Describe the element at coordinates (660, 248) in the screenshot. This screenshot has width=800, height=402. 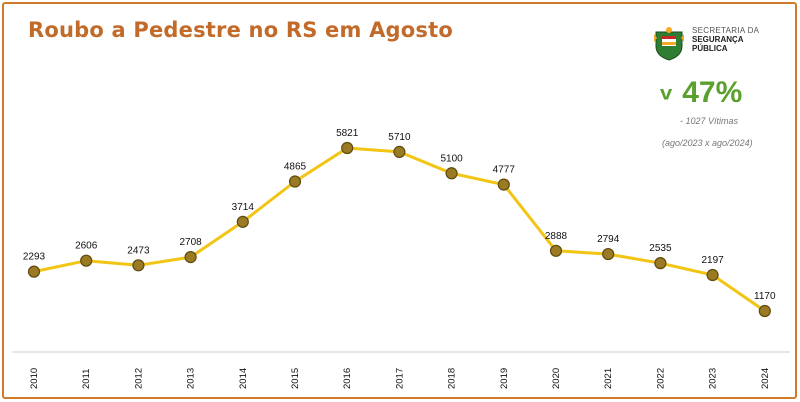
I see `data-label: 2535` at that location.